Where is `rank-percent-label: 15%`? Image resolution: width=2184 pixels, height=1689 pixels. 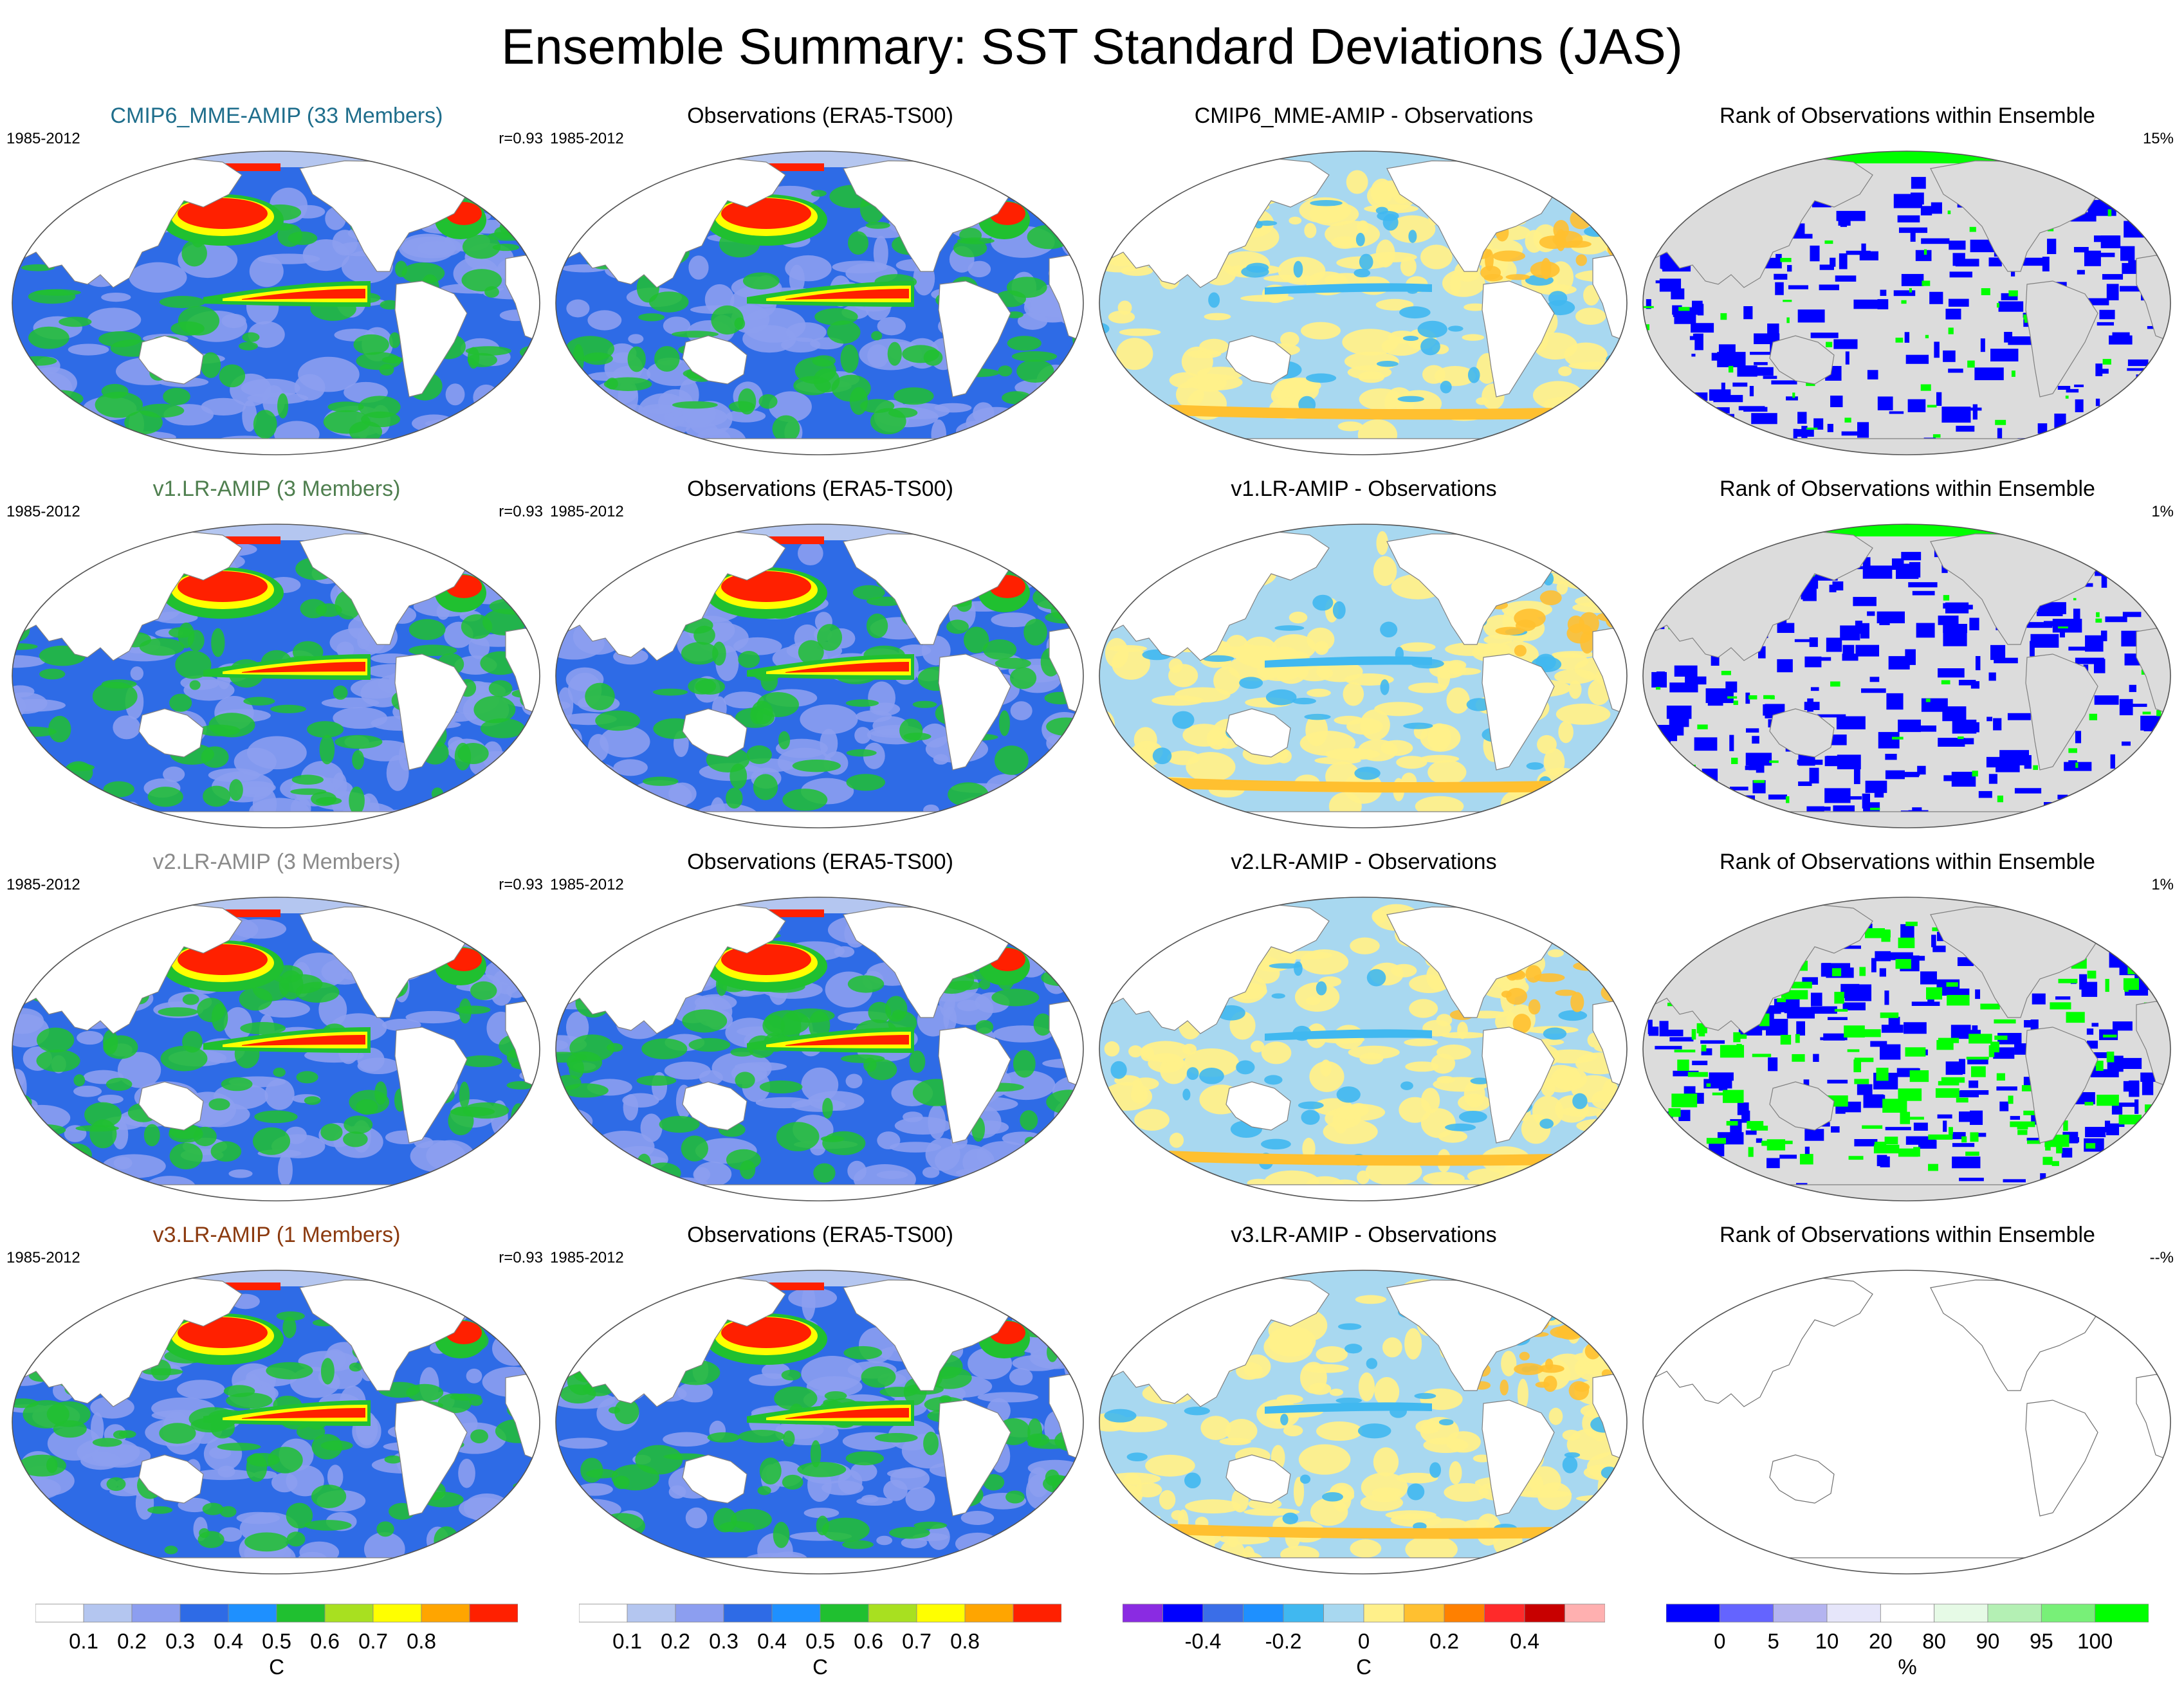 rank-percent-label: 15% is located at coordinates (2158, 139).